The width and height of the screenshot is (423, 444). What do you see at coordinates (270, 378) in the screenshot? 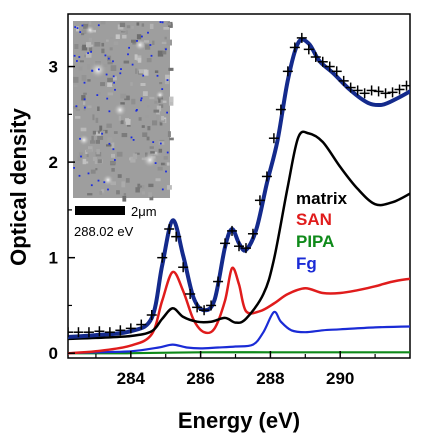
I see `x-tick-label: 288` at bounding box center [270, 378].